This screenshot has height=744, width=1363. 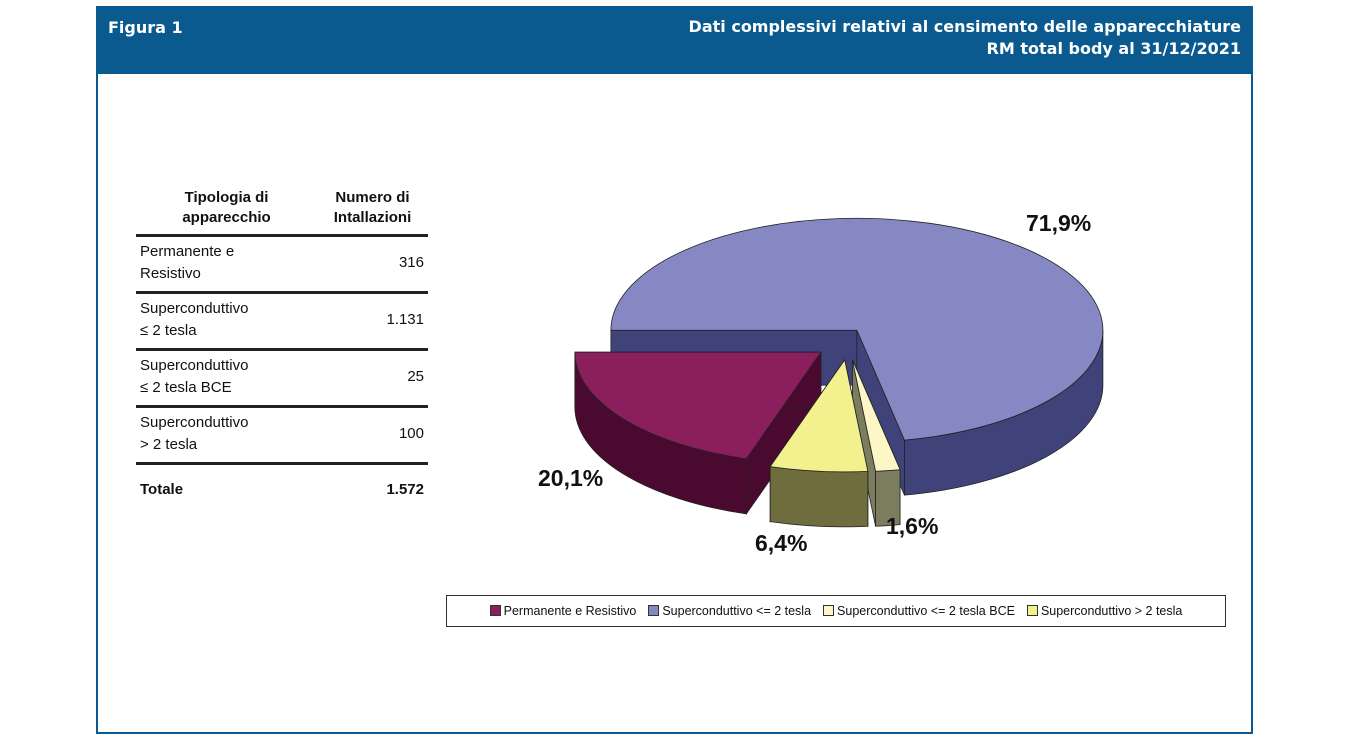 What do you see at coordinates (819, 497) in the screenshot?
I see `pie-slice-side` at bounding box center [819, 497].